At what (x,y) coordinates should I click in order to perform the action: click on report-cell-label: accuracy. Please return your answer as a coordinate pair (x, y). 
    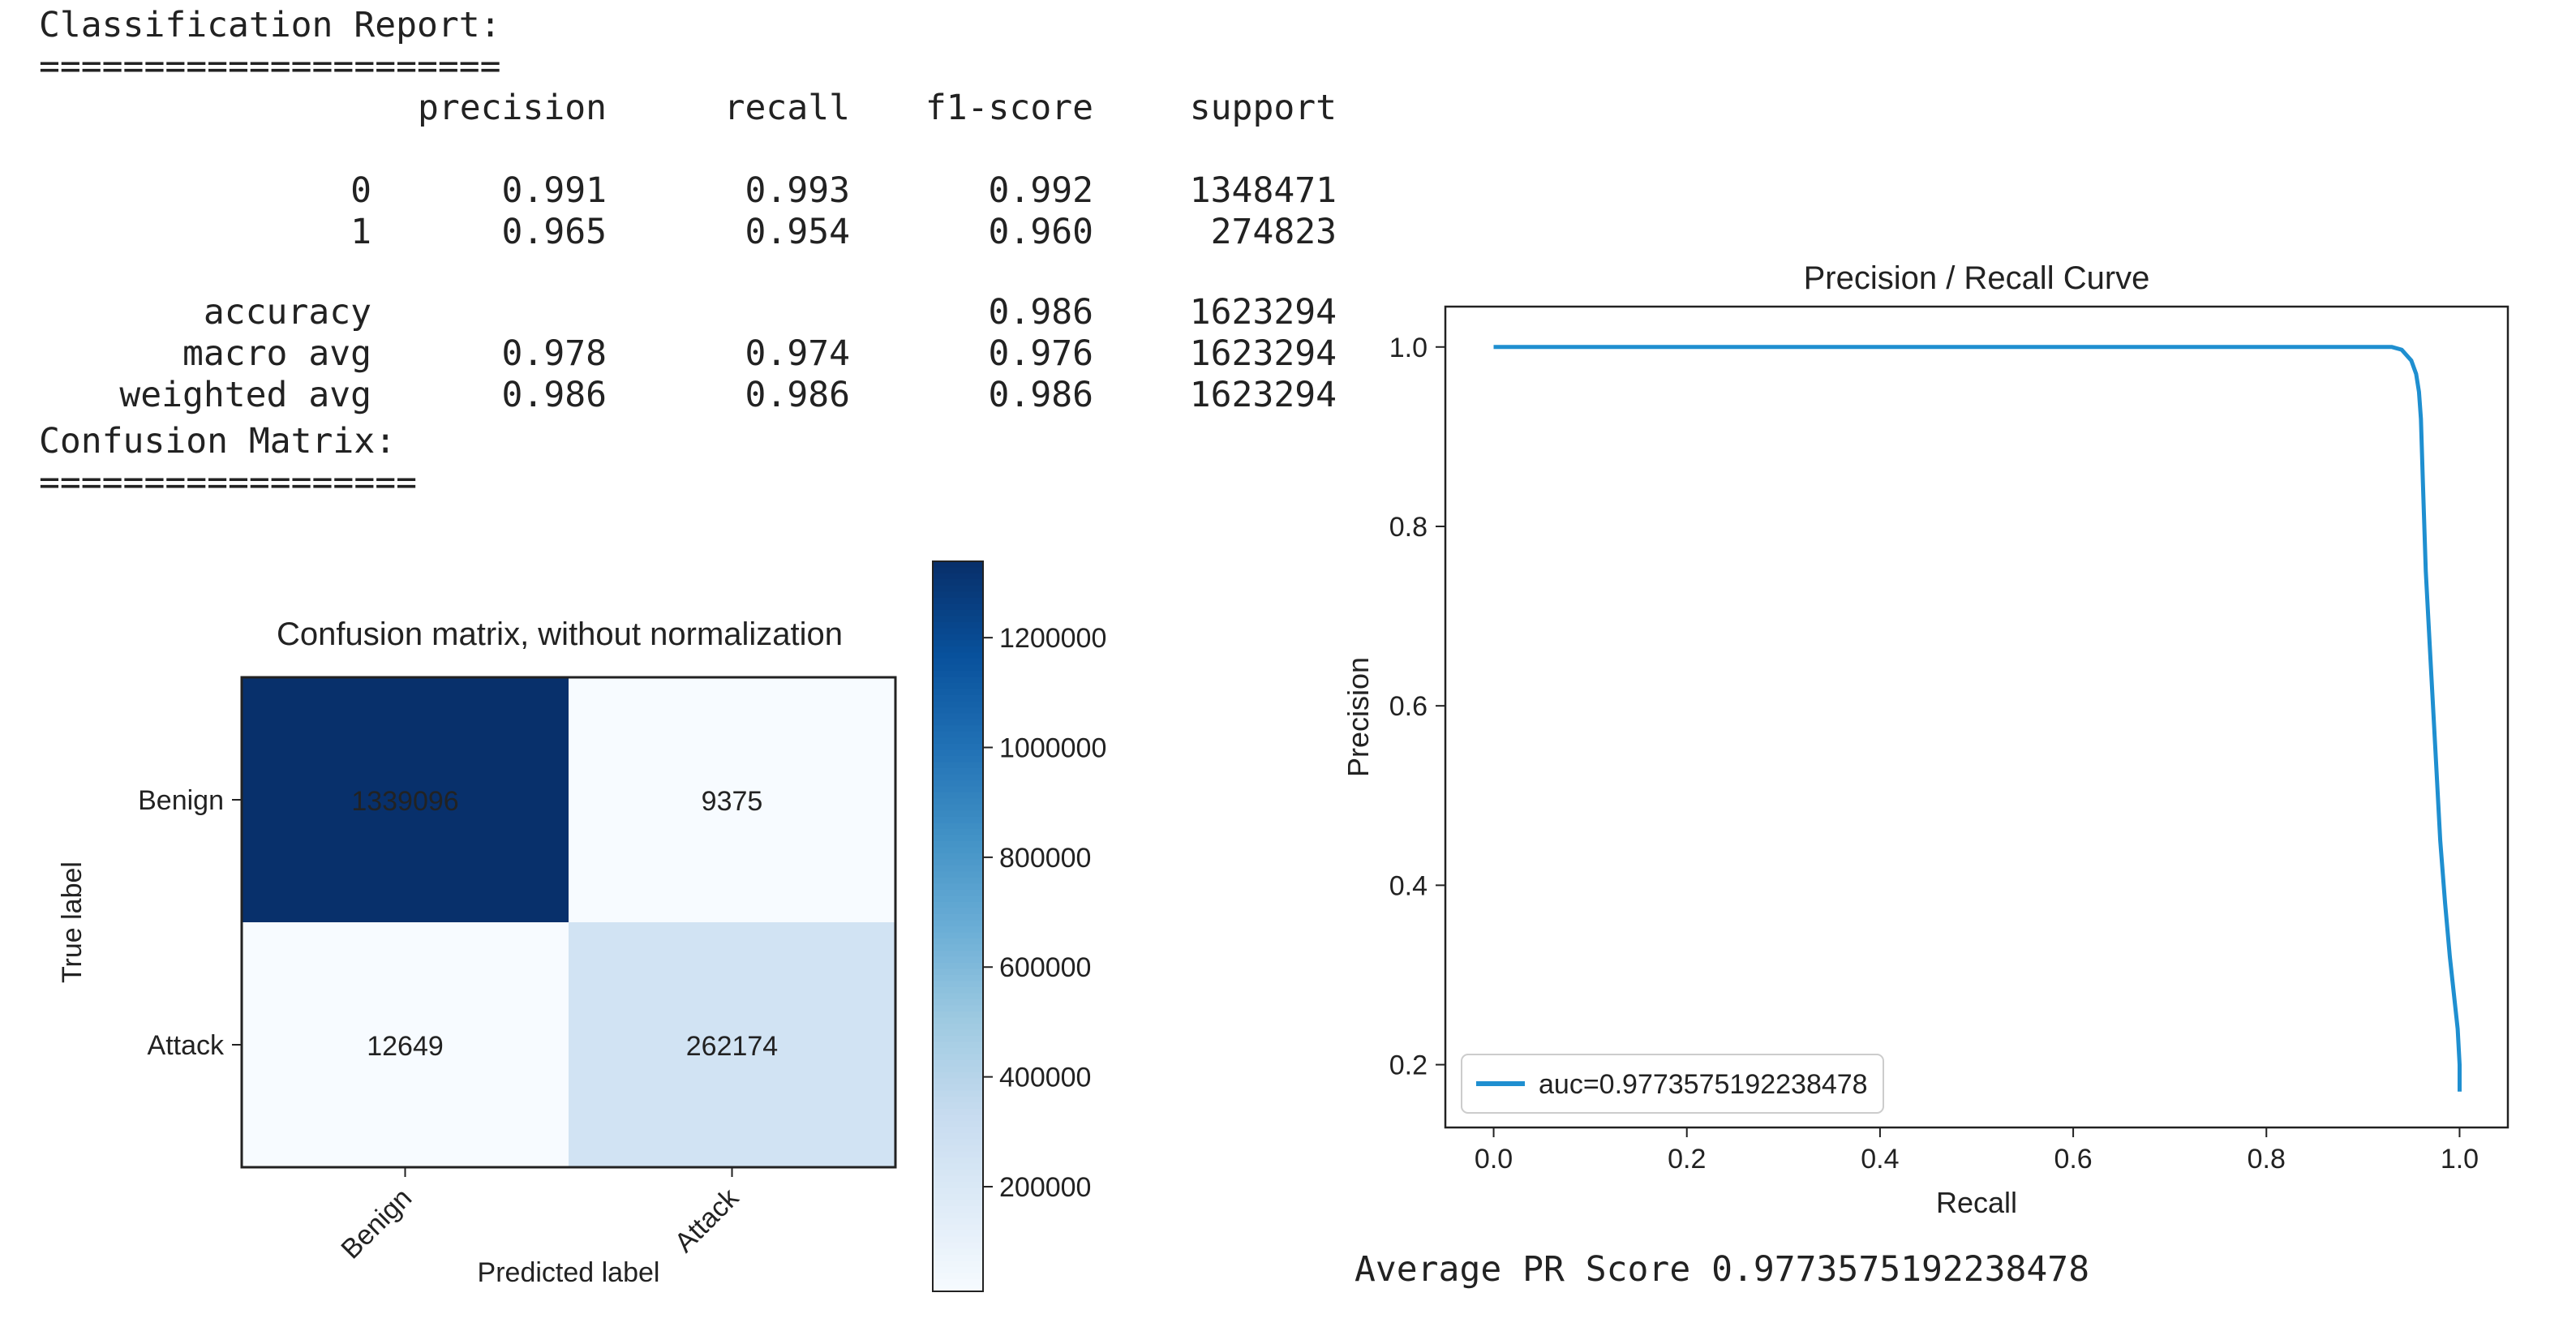
    Looking at the image, I should click on (287, 312).